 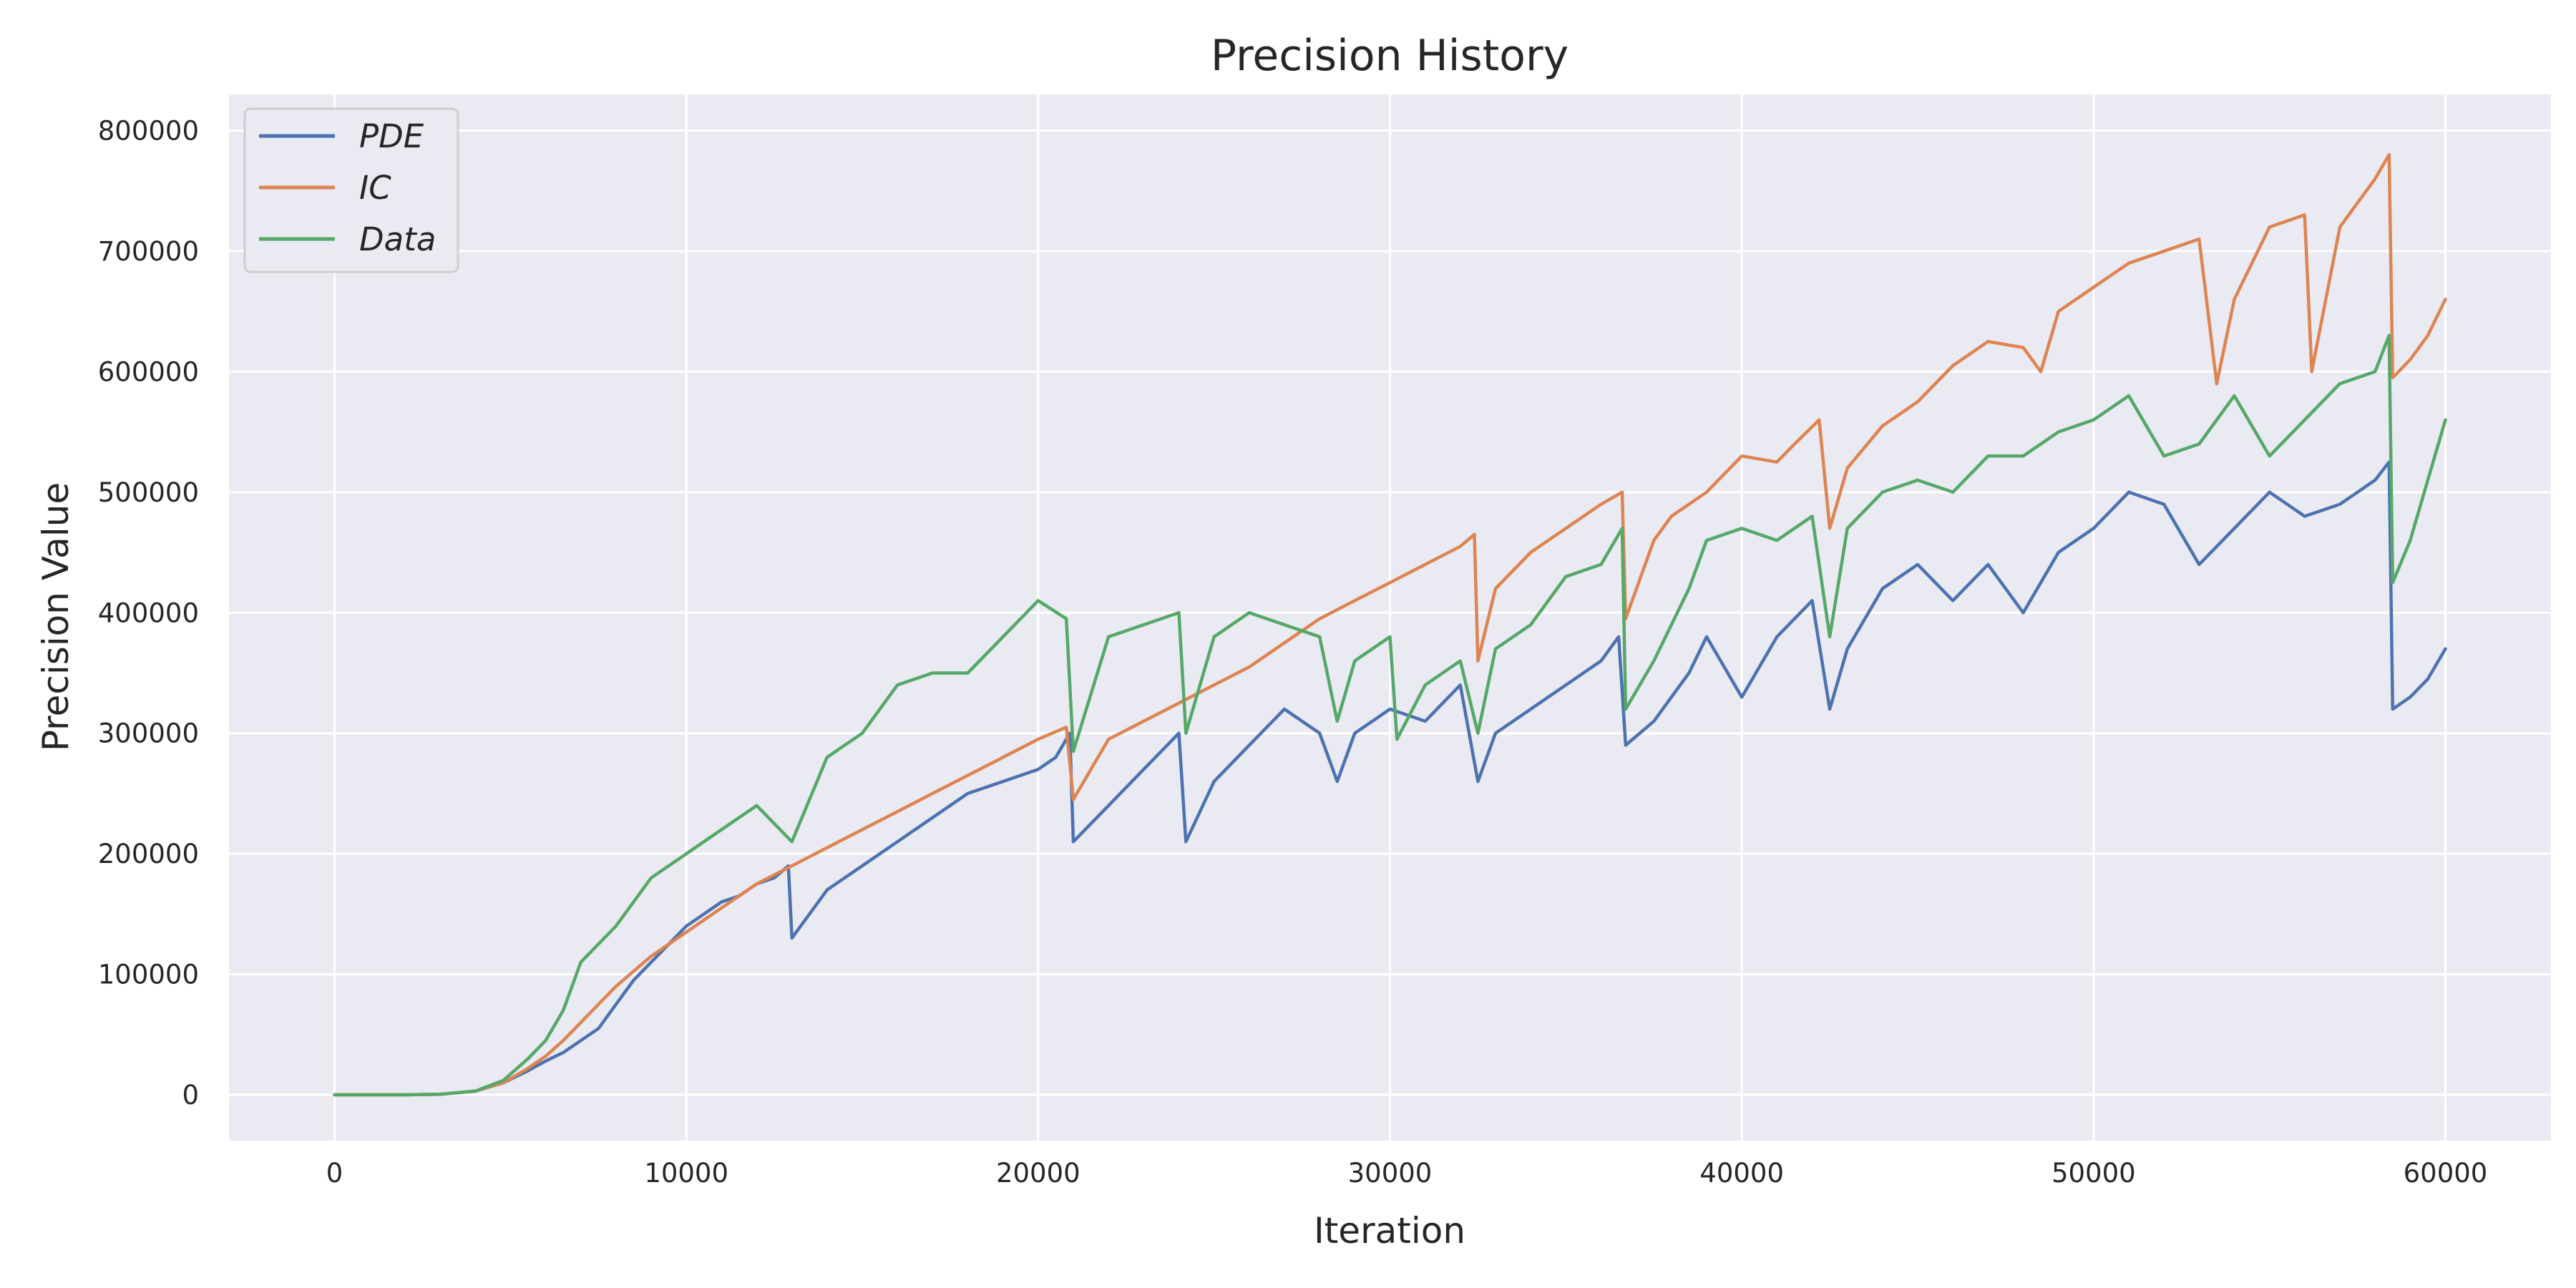 I want to click on y-tick-label: 100000, so click(x=148, y=975).